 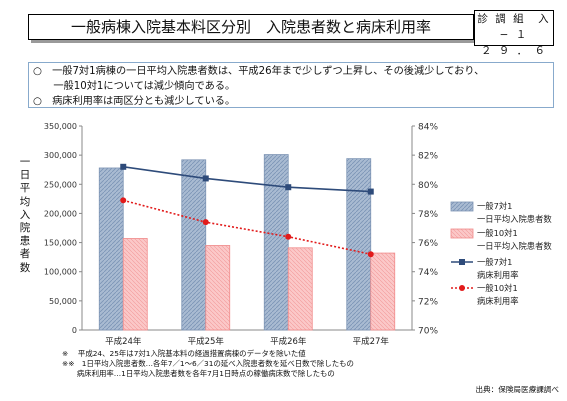 What do you see at coordinates (134, 86) in the screenshot?
I see `summary-line-2: 一般10対1については減少傾向である。` at bounding box center [134, 86].